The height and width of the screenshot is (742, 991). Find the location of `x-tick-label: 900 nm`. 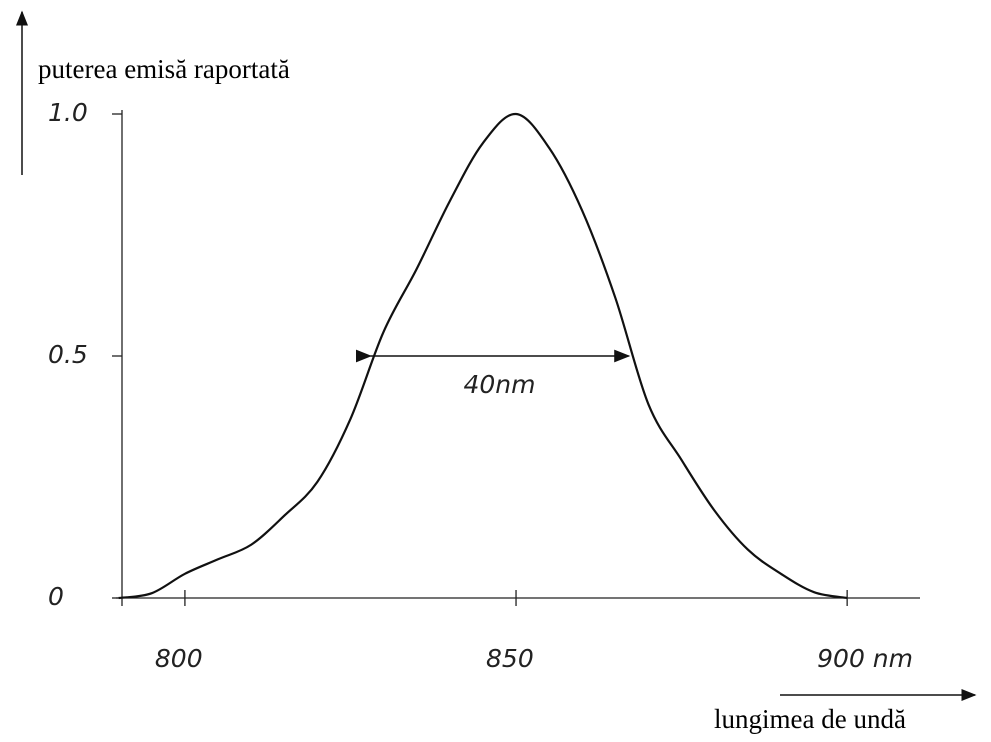

x-tick-label: 900 nm is located at coordinates (865, 658).